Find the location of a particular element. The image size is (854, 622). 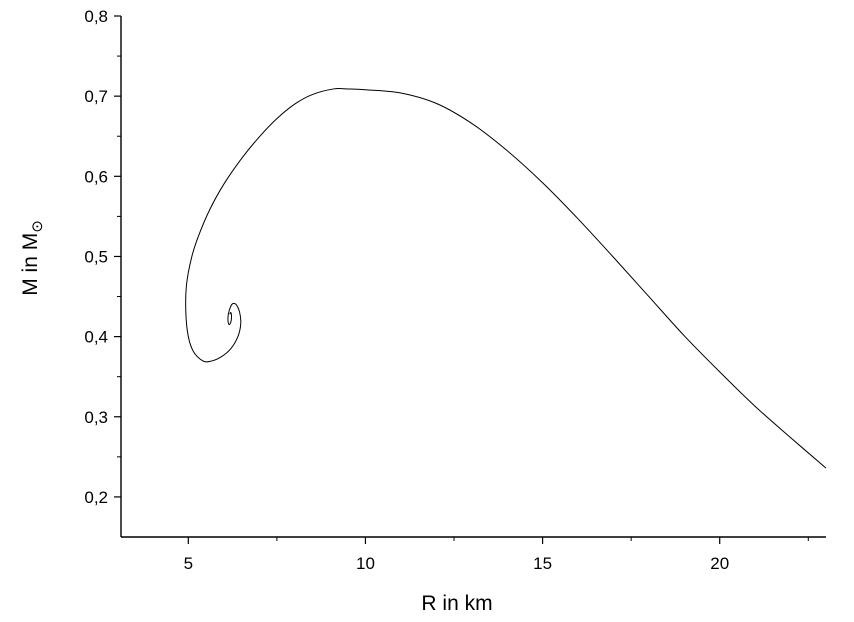

y-tick-label: 0,8 is located at coordinates (96, 16).